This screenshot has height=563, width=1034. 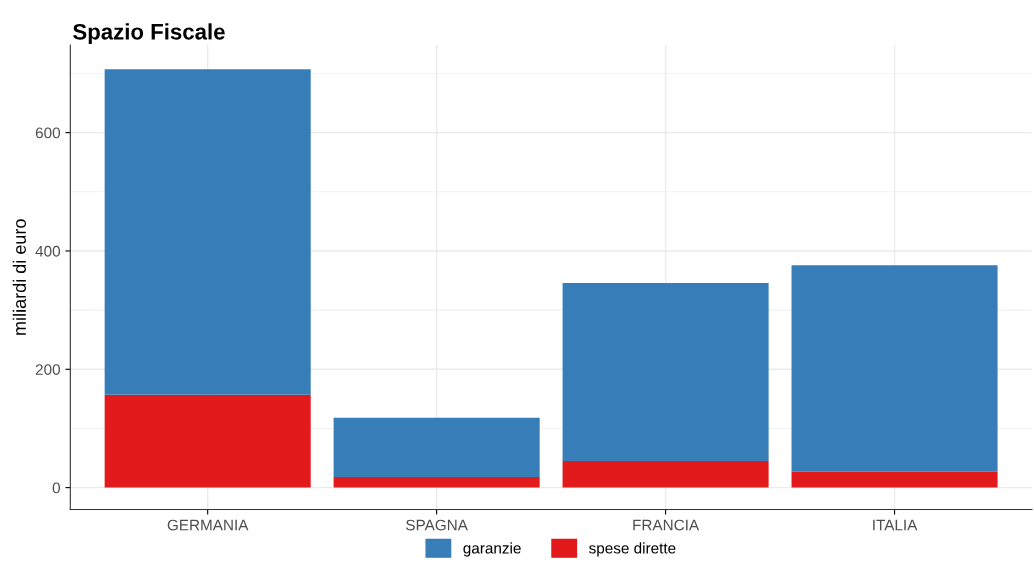 What do you see at coordinates (47, 133) in the screenshot?
I see `y-tick-label: 600` at bounding box center [47, 133].